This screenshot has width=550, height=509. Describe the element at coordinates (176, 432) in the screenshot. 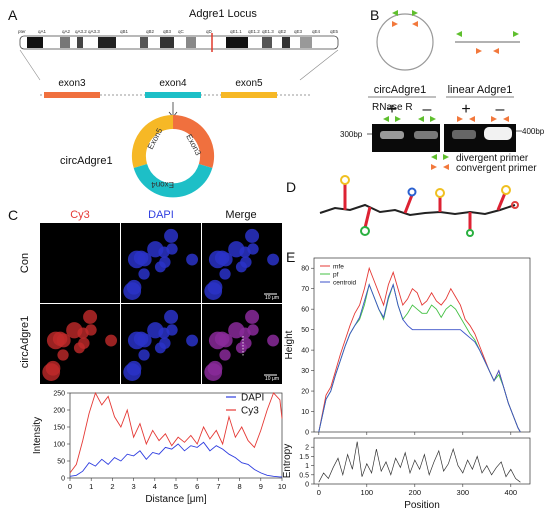

I see `series-line-cy3` at that location.